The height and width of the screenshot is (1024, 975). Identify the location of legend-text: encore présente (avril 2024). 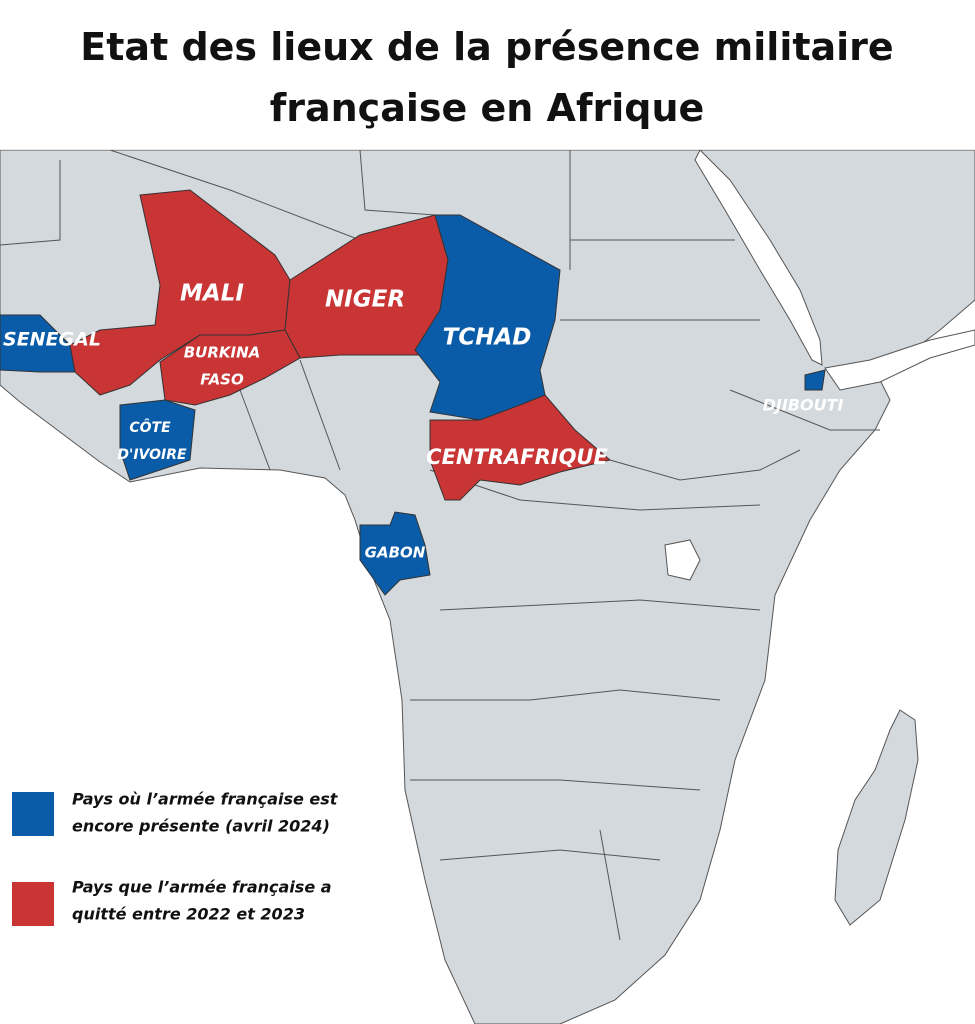
(201, 826).